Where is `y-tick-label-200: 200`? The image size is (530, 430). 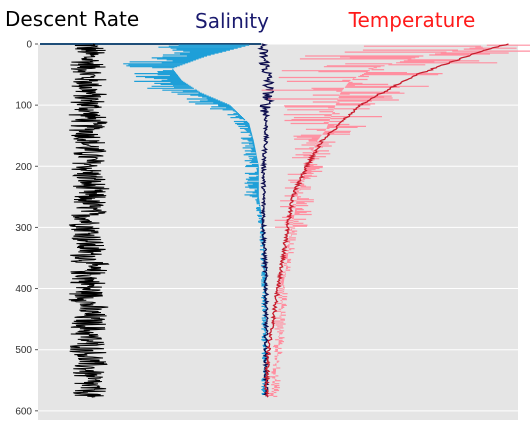 y-tick-label-200: 200 is located at coordinates (23, 167).